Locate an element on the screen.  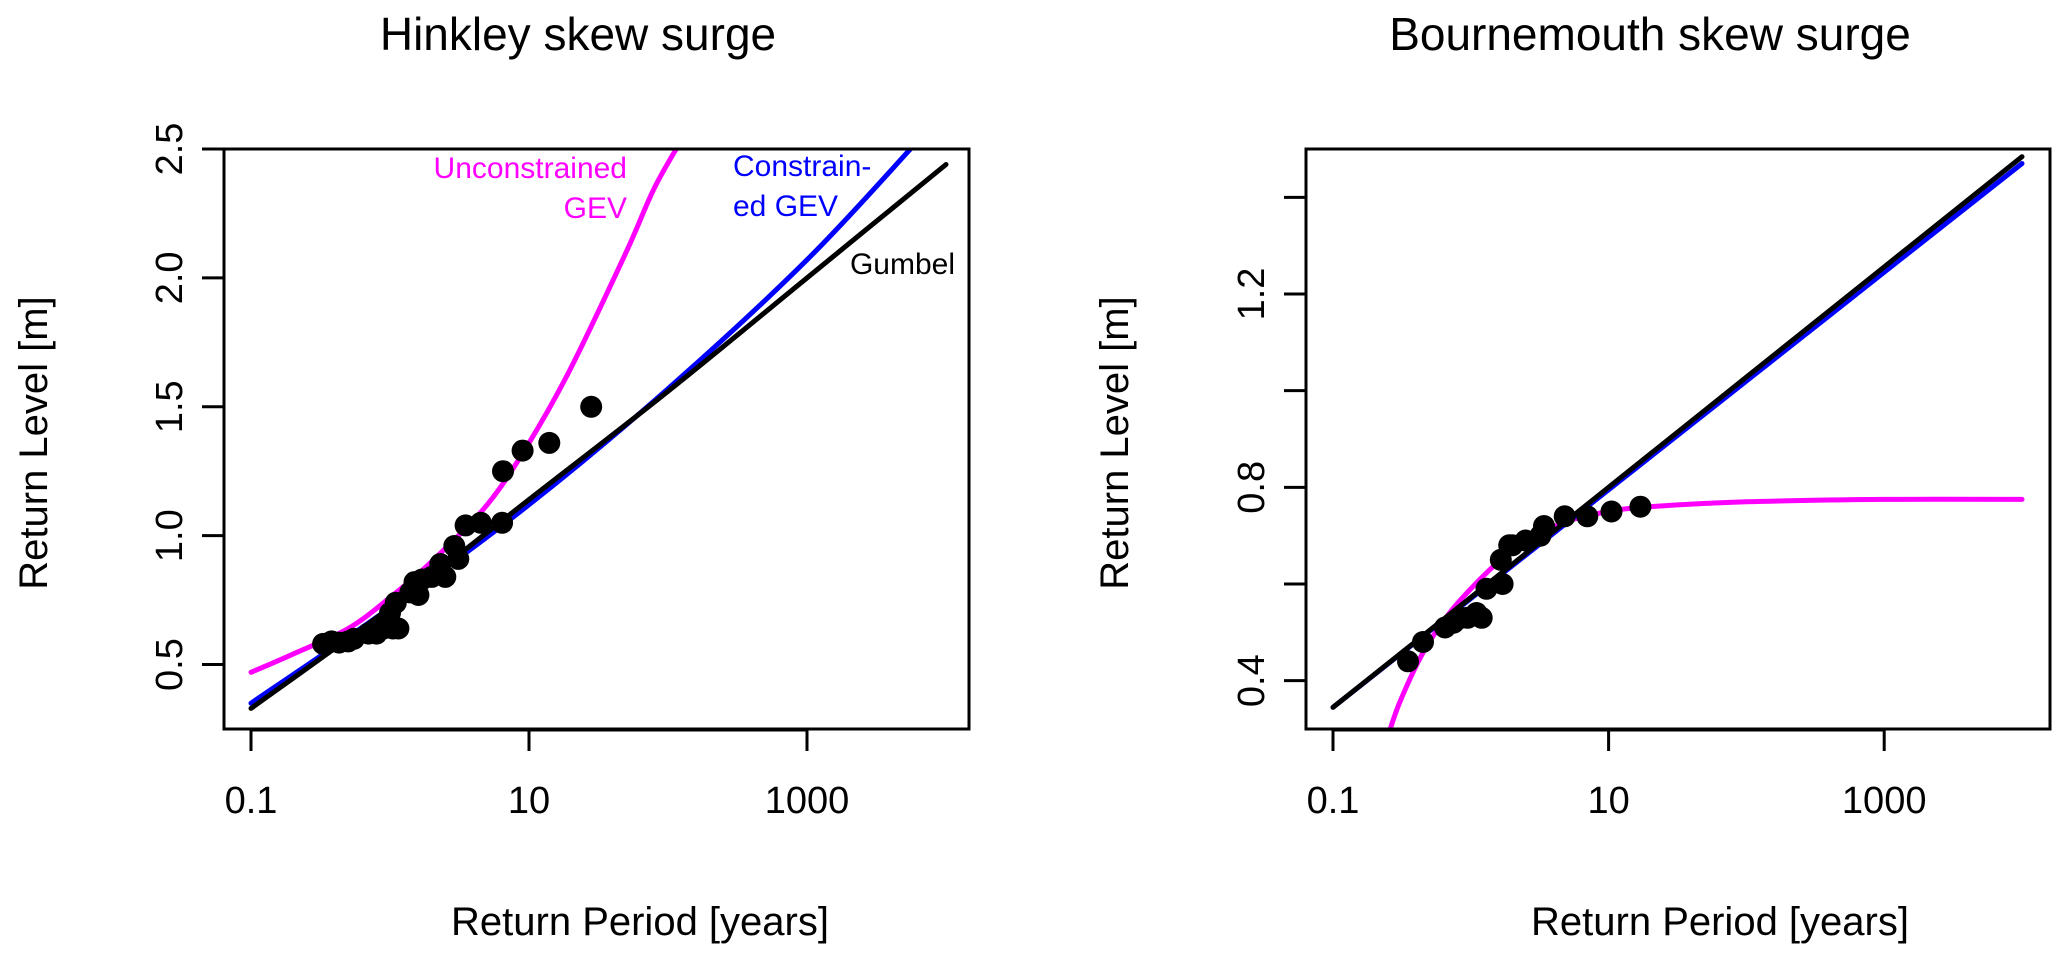
y-tick-label: 2.5 is located at coordinates (170, 149).